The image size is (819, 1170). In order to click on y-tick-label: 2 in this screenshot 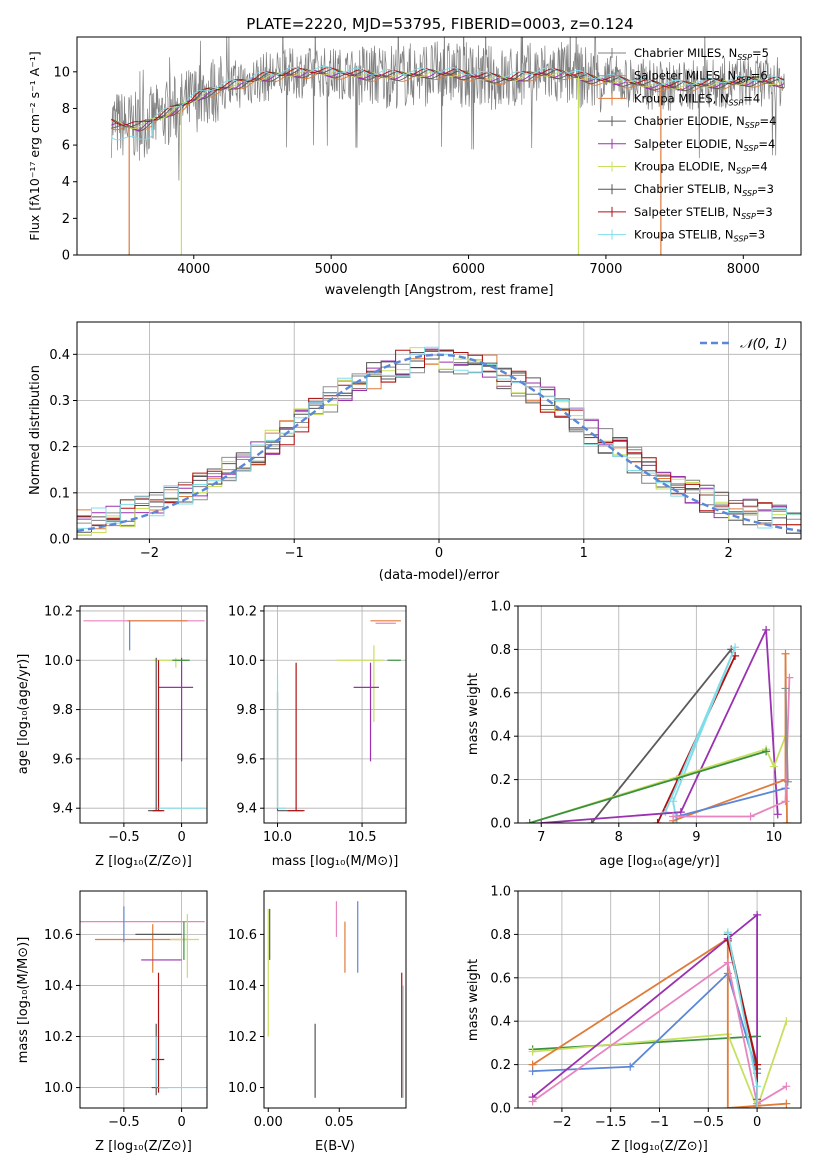, I will do `click(66, 219)`.